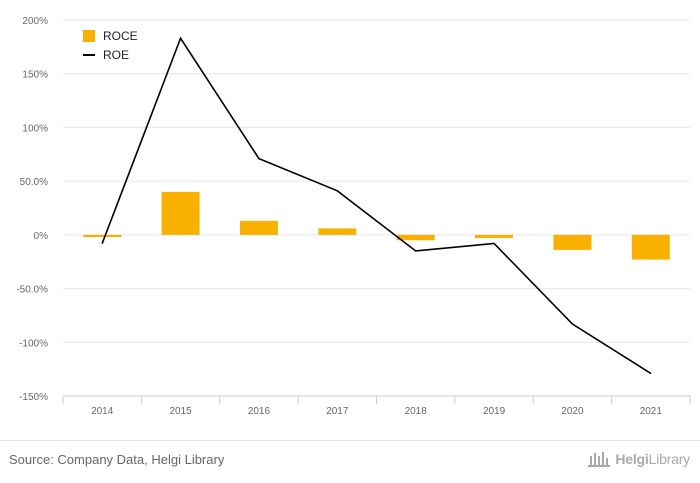 The height and width of the screenshot is (483, 700). I want to click on legend-label-roe: ROE, so click(116, 55).